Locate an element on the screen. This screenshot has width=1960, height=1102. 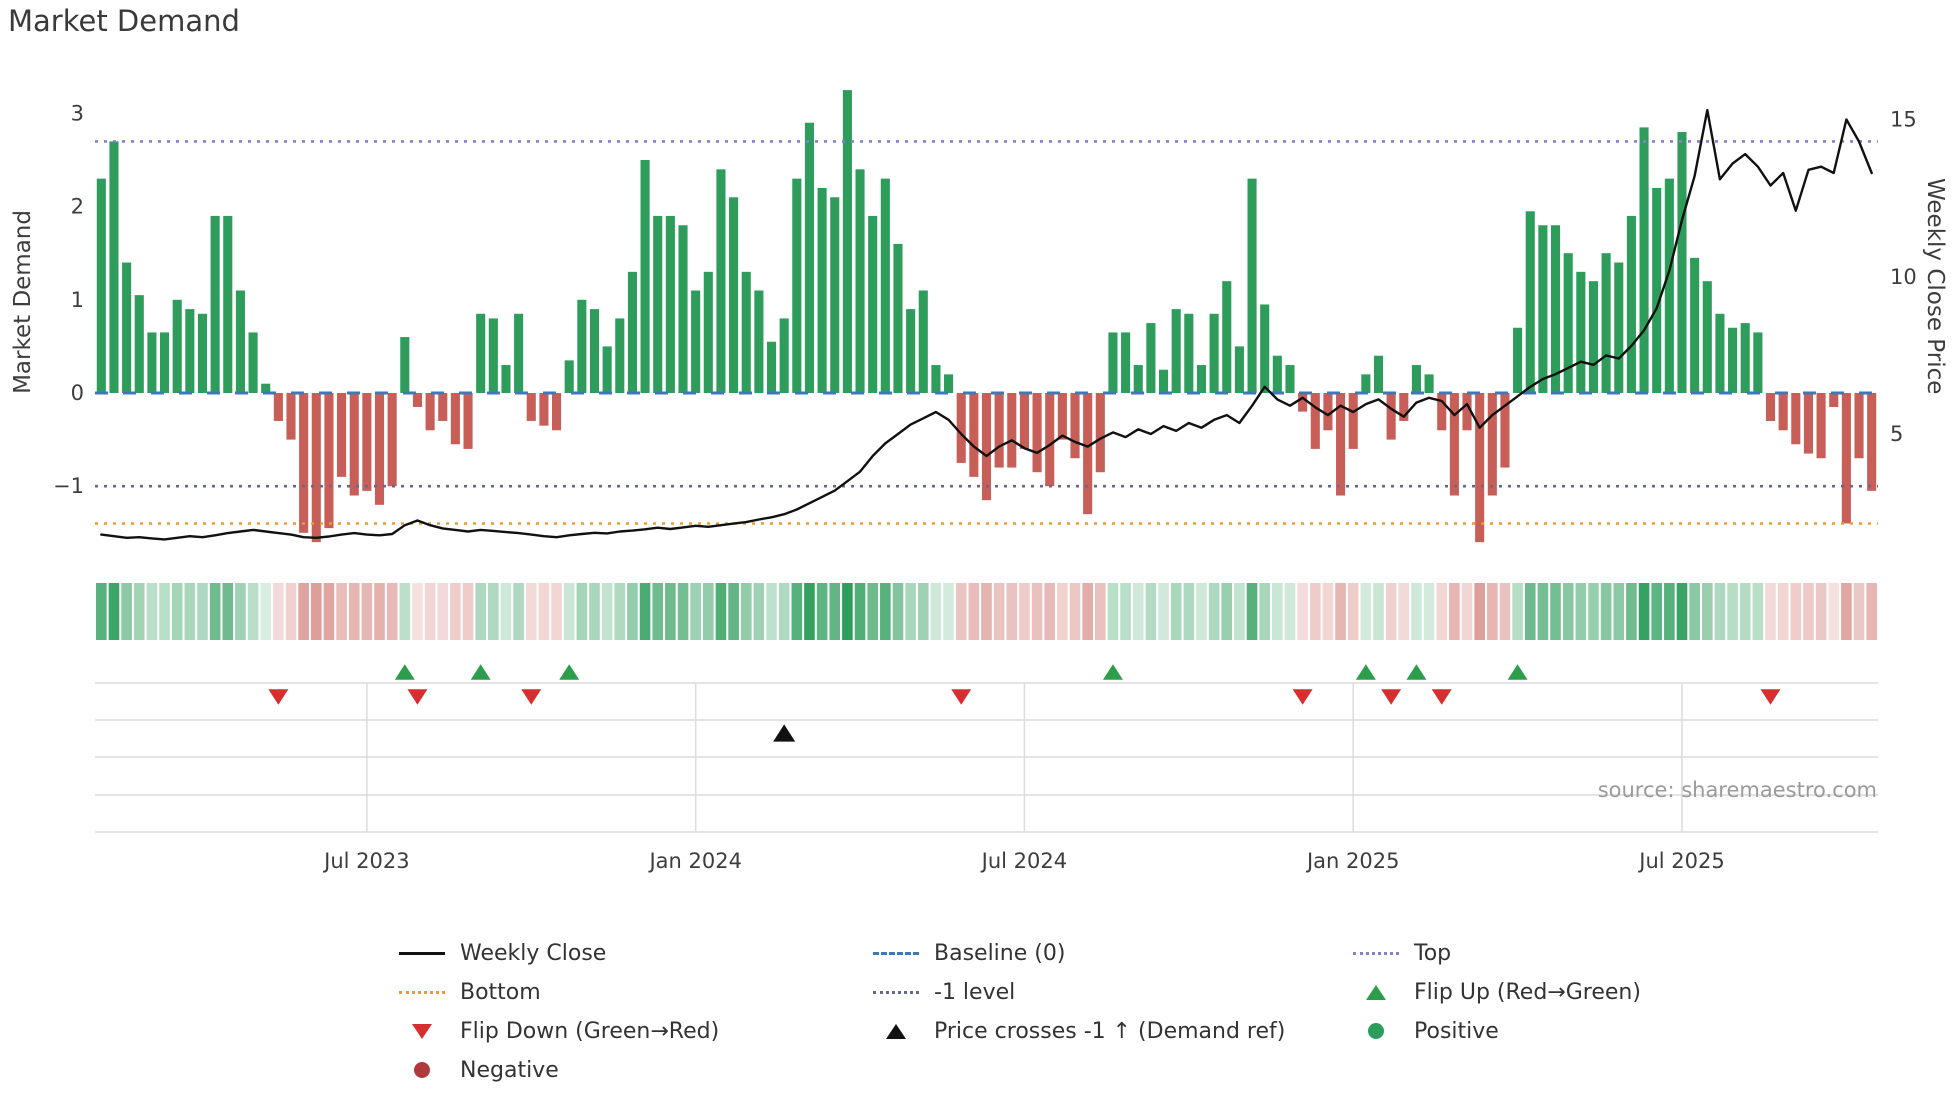
x-axis-tick-label: Jul 2025 is located at coordinates (1680, 861).